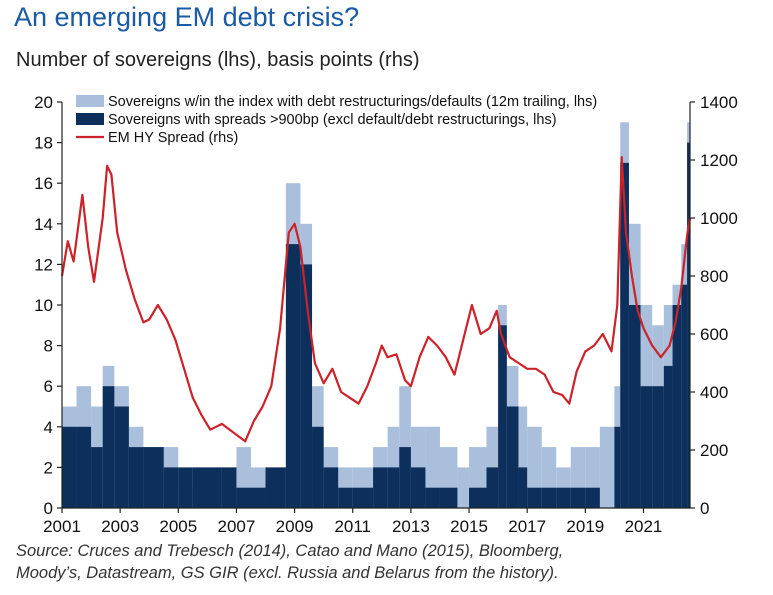  Describe the element at coordinates (527, 526) in the screenshot. I see `x-tick-label-8: 2017` at that location.